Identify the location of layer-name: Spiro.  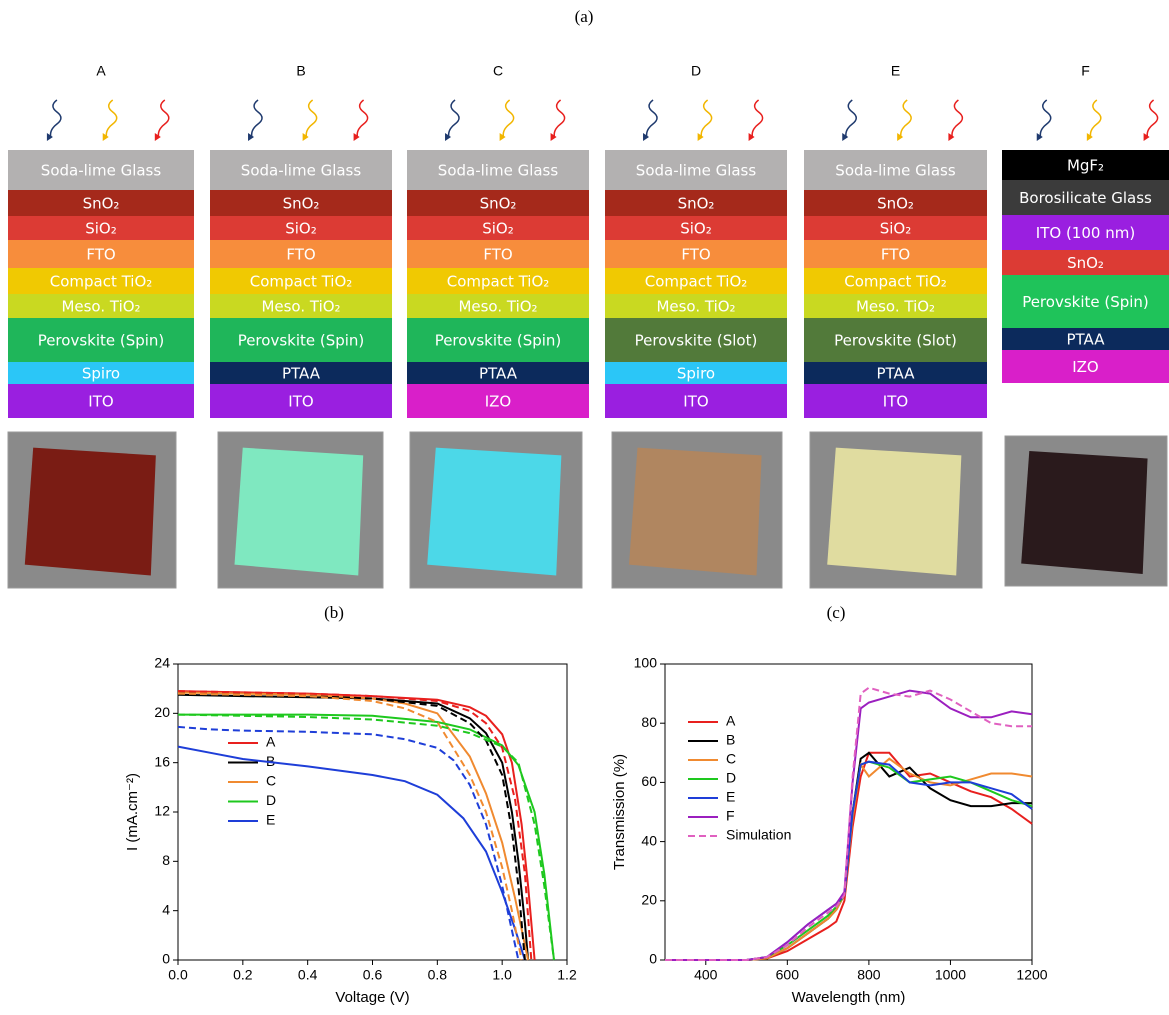
(696, 374).